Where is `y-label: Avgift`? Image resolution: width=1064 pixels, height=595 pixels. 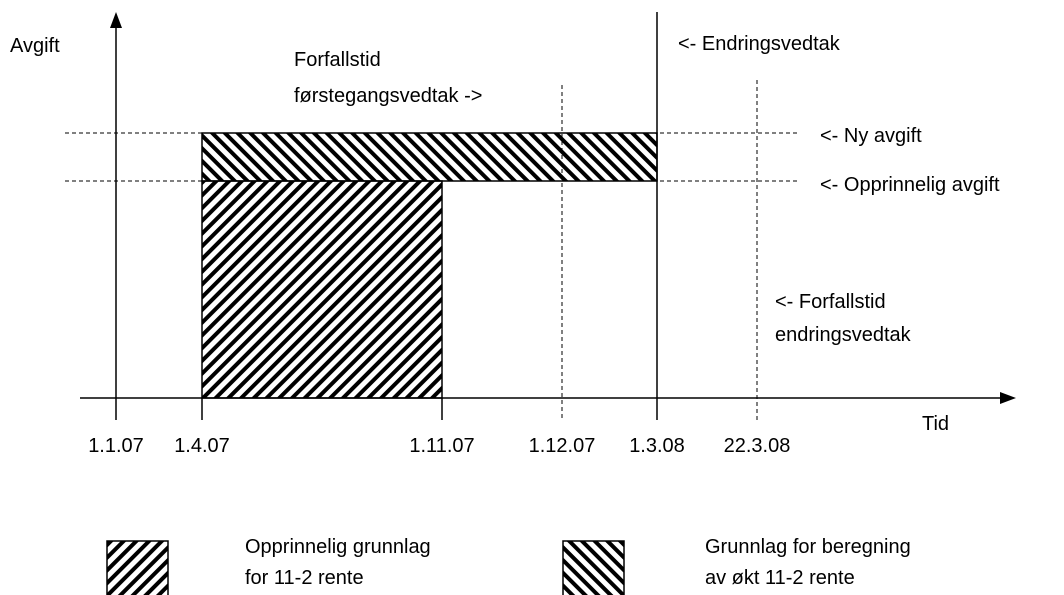
y-label: Avgift is located at coordinates (35, 46).